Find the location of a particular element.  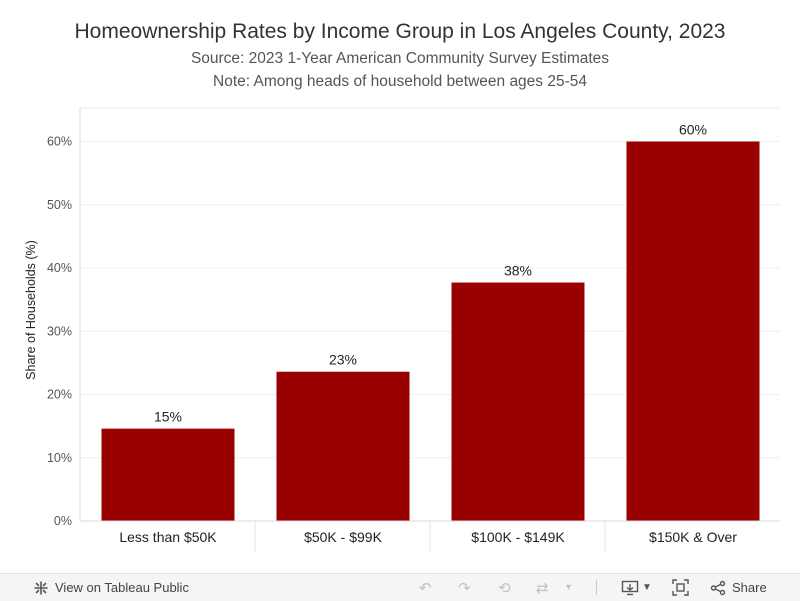

share-icon is located at coordinates (718, 587).